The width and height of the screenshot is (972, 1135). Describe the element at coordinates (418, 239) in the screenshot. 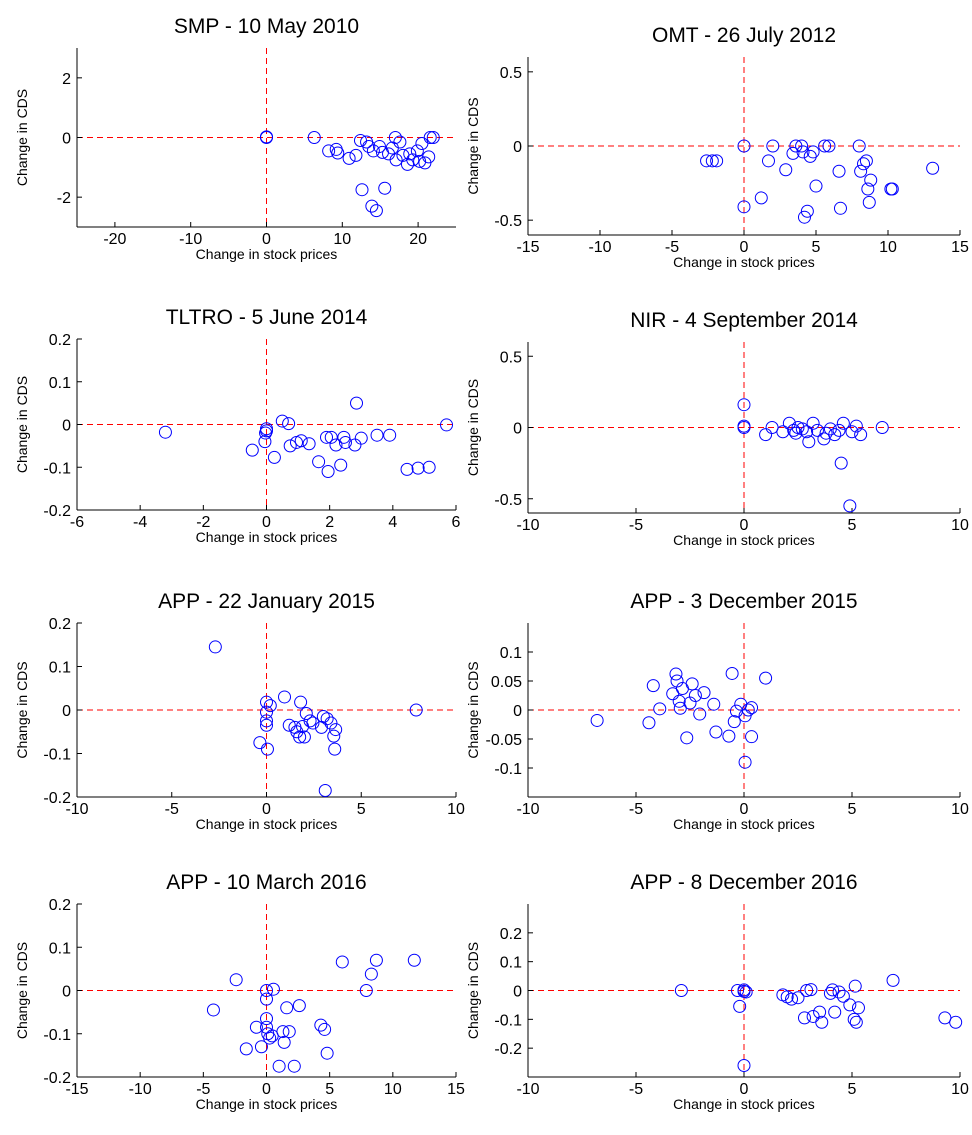

I see `x-tick-label: 20` at that location.